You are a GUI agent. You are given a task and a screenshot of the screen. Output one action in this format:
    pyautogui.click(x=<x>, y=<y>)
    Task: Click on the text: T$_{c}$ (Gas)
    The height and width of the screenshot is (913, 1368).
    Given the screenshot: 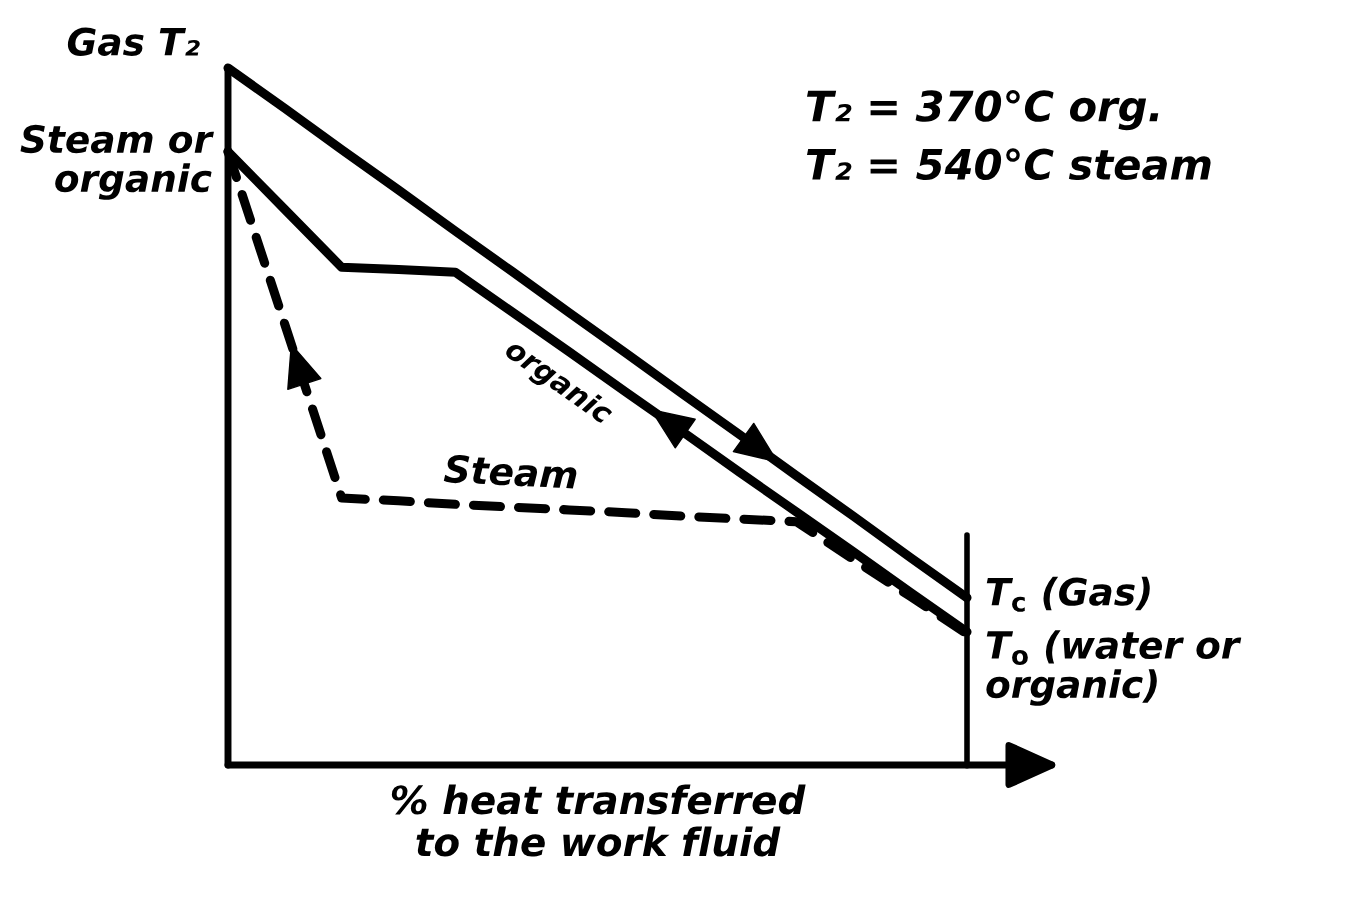 What is the action you would take?
    pyautogui.click(x=1068, y=594)
    